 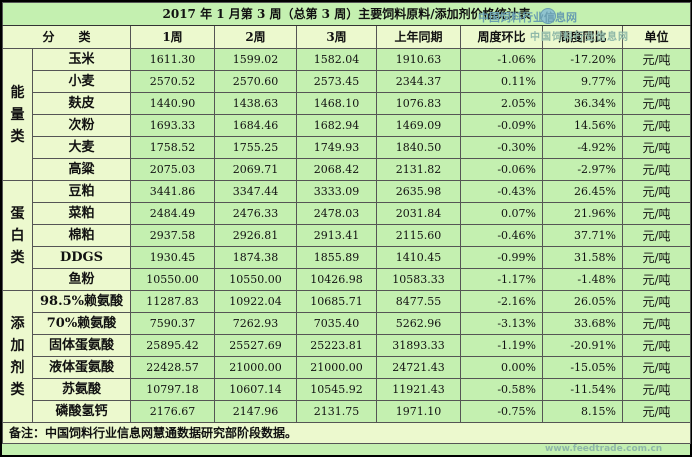 I want to click on last-year-value: 1840.50, so click(x=418, y=147).